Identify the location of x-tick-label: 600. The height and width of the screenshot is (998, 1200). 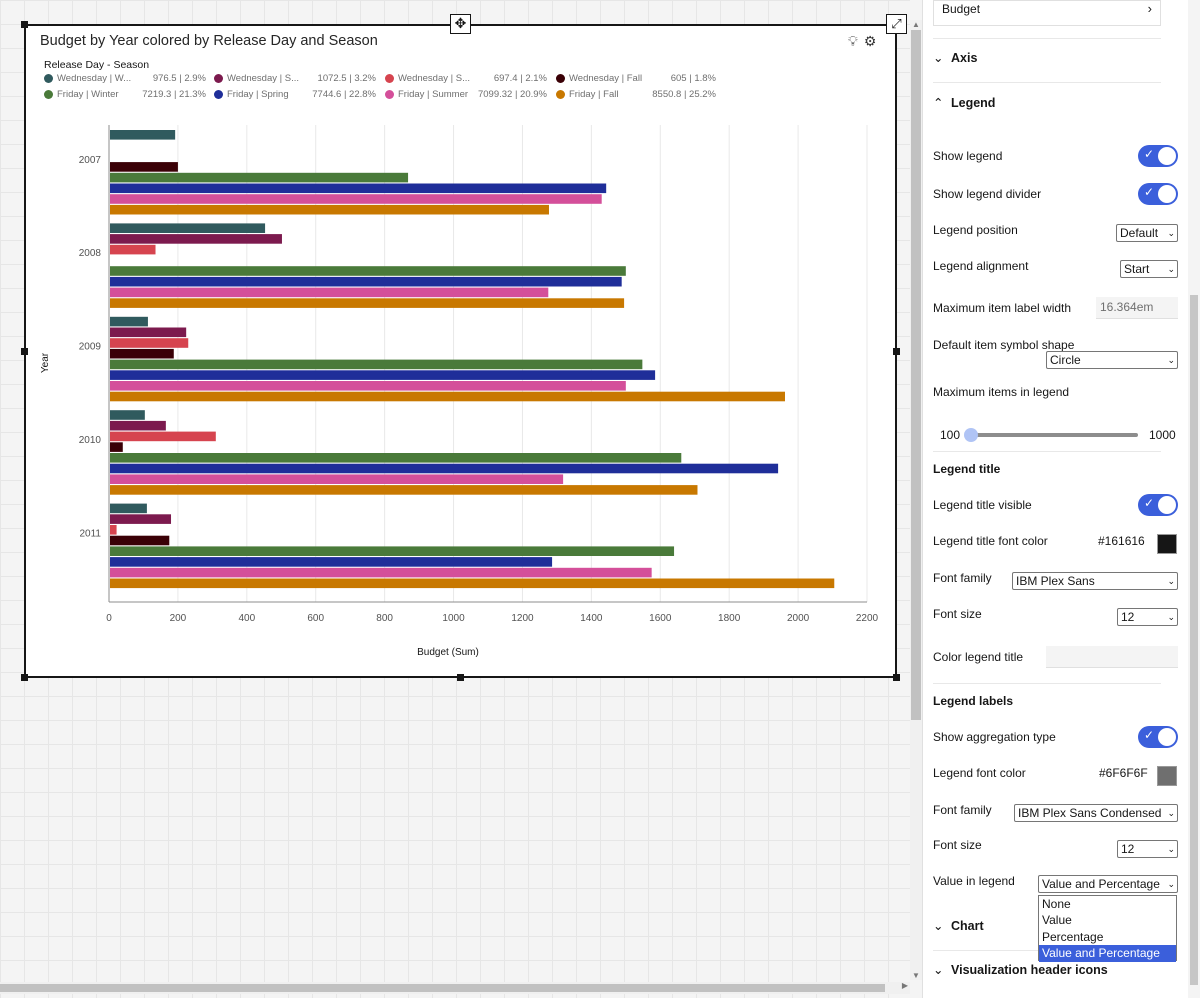
(315, 618).